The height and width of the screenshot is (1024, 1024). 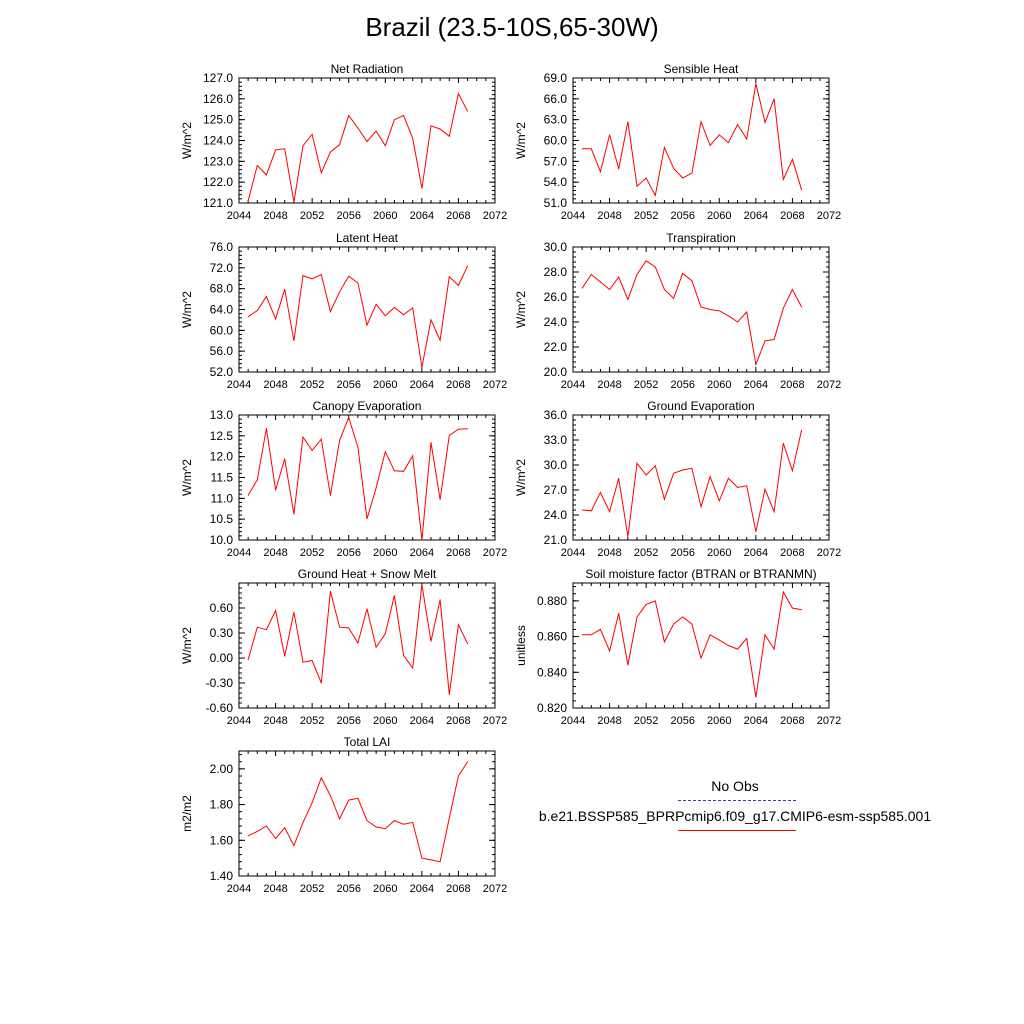 What do you see at coordinates (737, 830) in the screenshot?
I see `legend-line-model-run` at bounding box center [737, 830].